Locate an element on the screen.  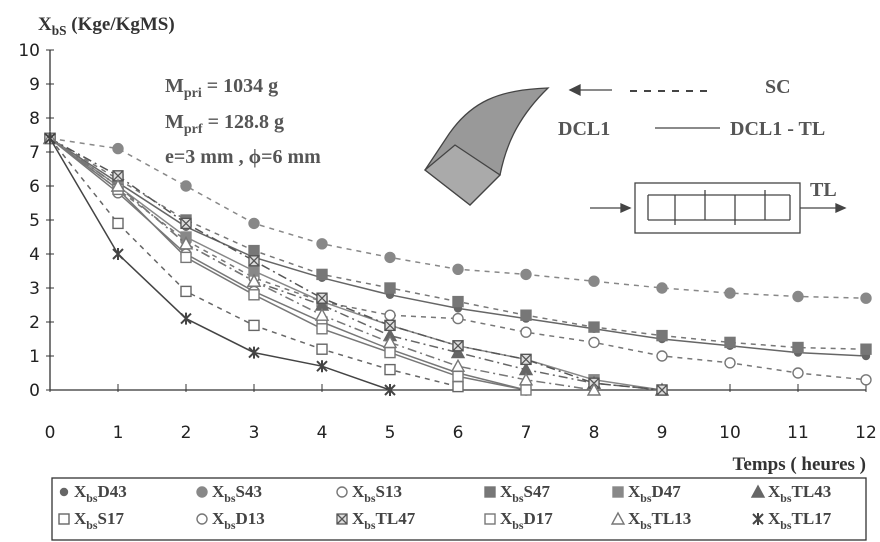
x-tick-label: 4 is located at coordinates (322, 433).